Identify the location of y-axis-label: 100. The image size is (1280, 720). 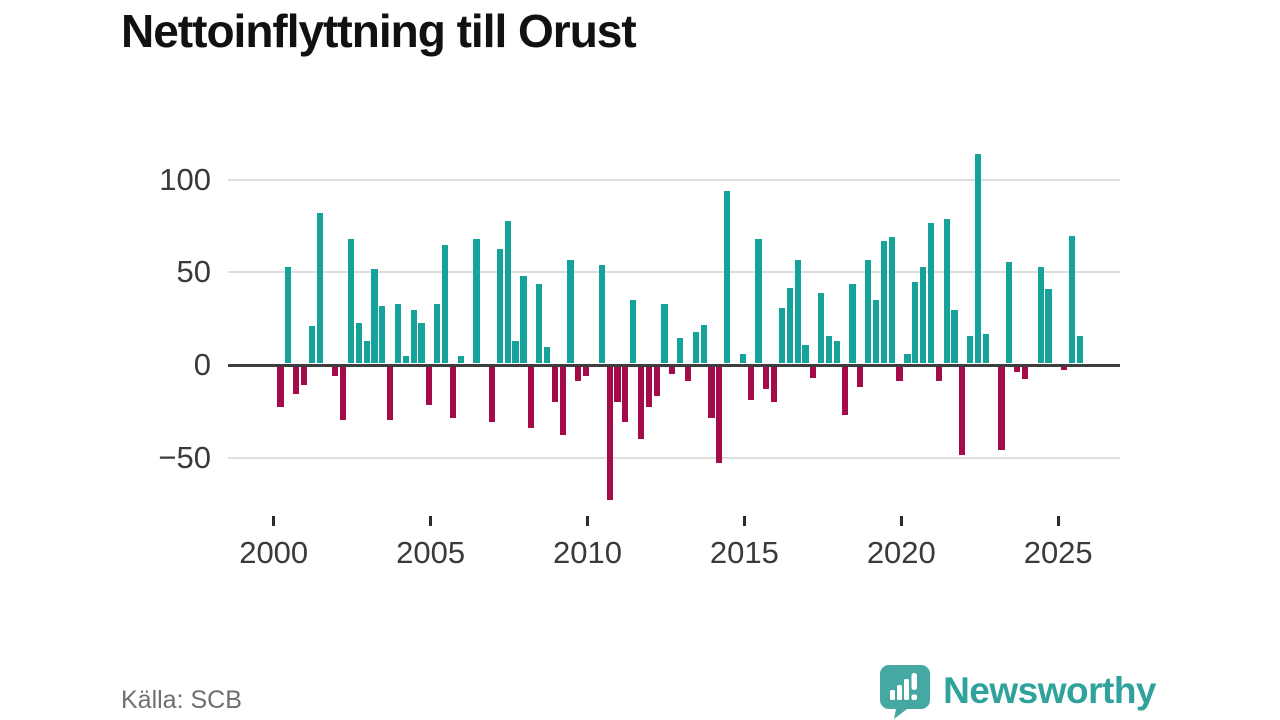
(185, 179).